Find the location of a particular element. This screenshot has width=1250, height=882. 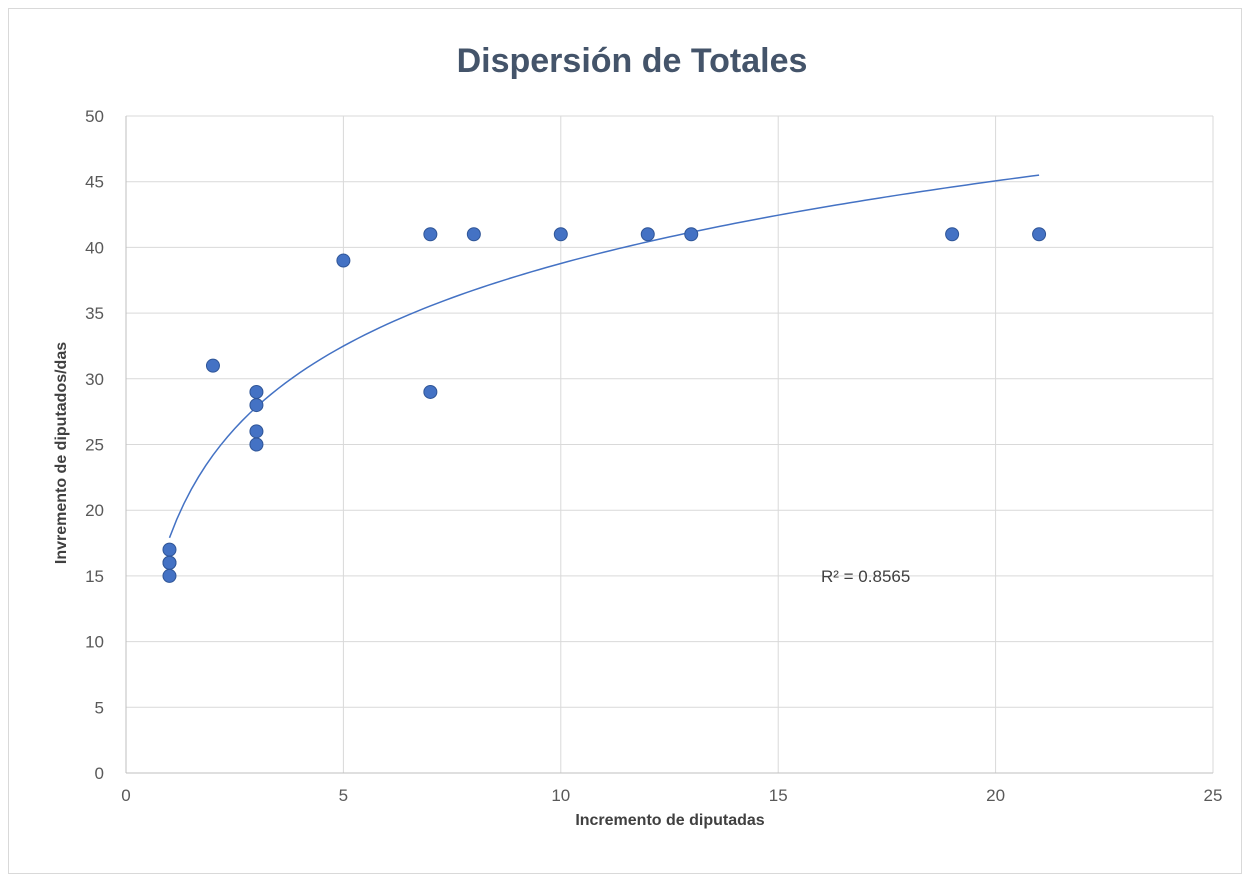

x-tick-label: 0 is located at coordinates (125, 795).